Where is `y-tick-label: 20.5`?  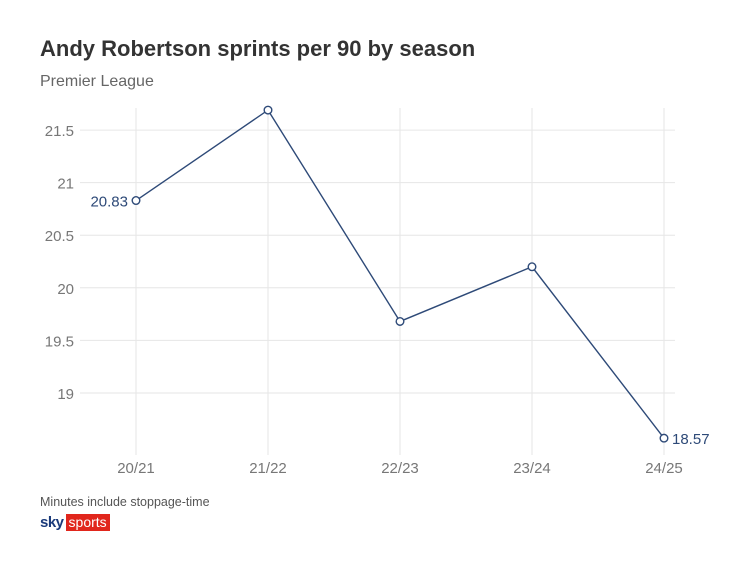 y-tick-label: 20.5 is located at coordinates (59, 236).